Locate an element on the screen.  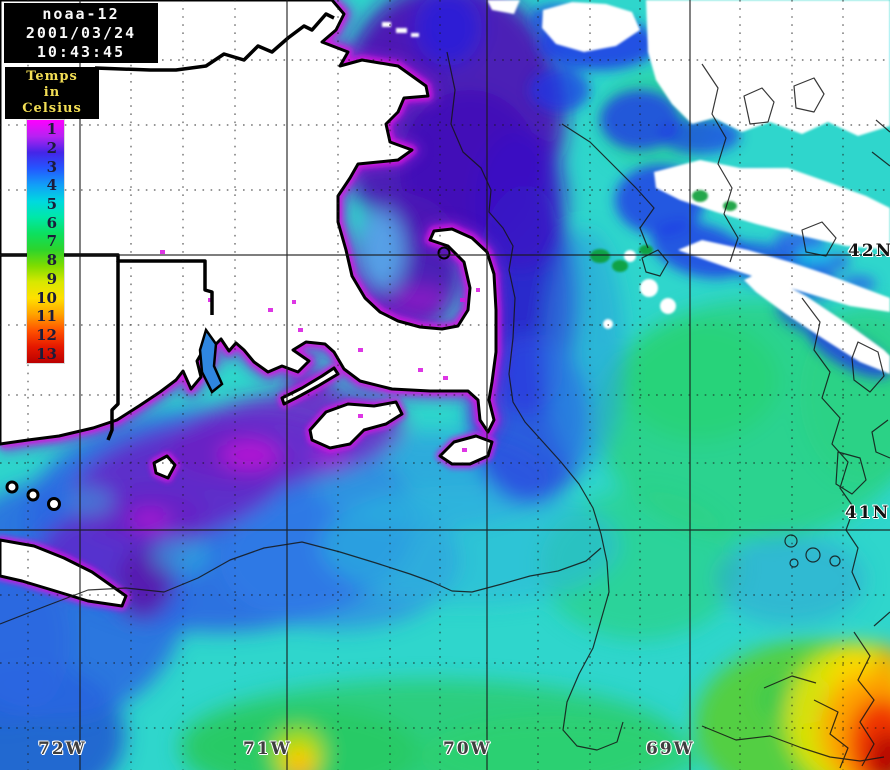
longitude-label-71w: 71W is located at coordinates (267, 749).